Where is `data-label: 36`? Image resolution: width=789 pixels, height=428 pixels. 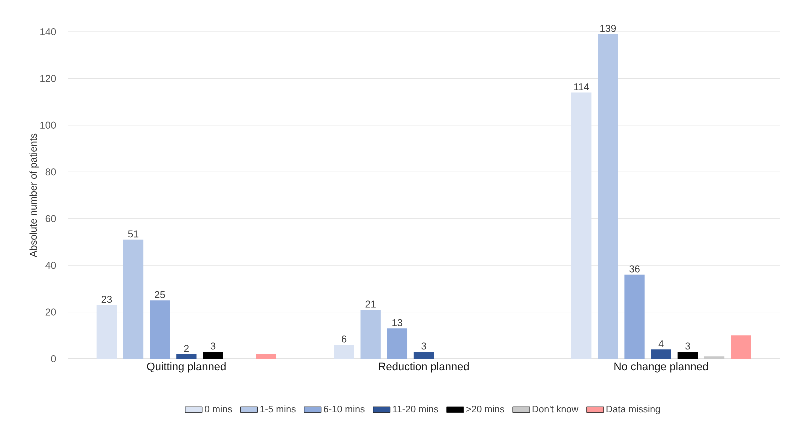 data-label: 36 is located at coordinates (635, 269).